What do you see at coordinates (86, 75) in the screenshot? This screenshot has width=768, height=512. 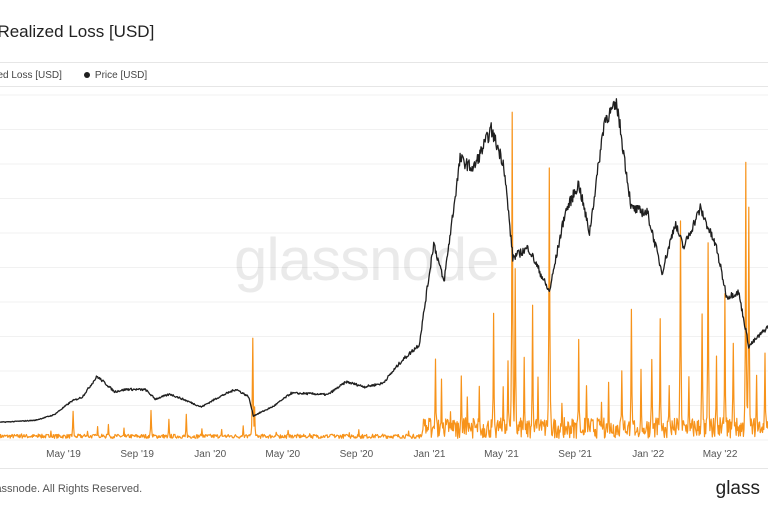 I see `legend-dot-icon` at bounding box center [86, 75].